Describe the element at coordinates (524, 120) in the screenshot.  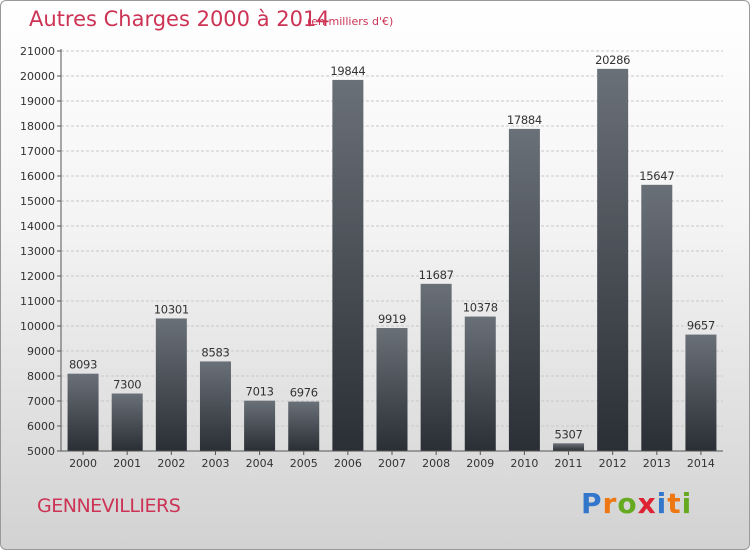
I see `data-label: 17884` at that location.